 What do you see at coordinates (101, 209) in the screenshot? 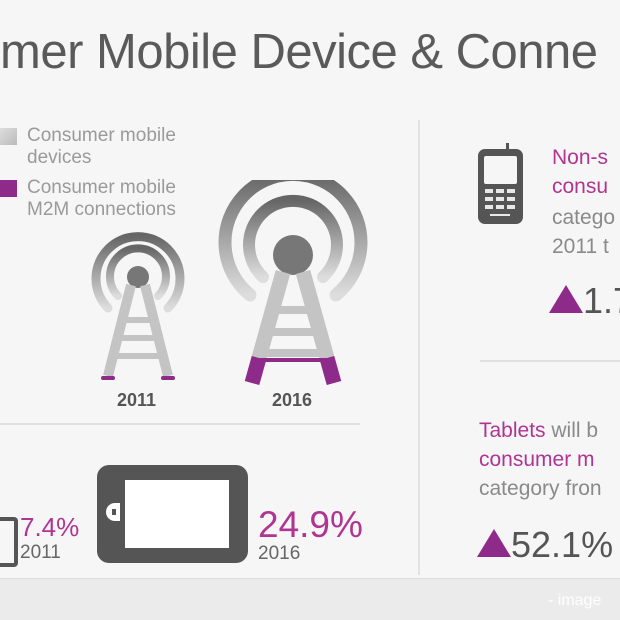
I see `legend-label: M2M connections` at bounding box center [101, 209].